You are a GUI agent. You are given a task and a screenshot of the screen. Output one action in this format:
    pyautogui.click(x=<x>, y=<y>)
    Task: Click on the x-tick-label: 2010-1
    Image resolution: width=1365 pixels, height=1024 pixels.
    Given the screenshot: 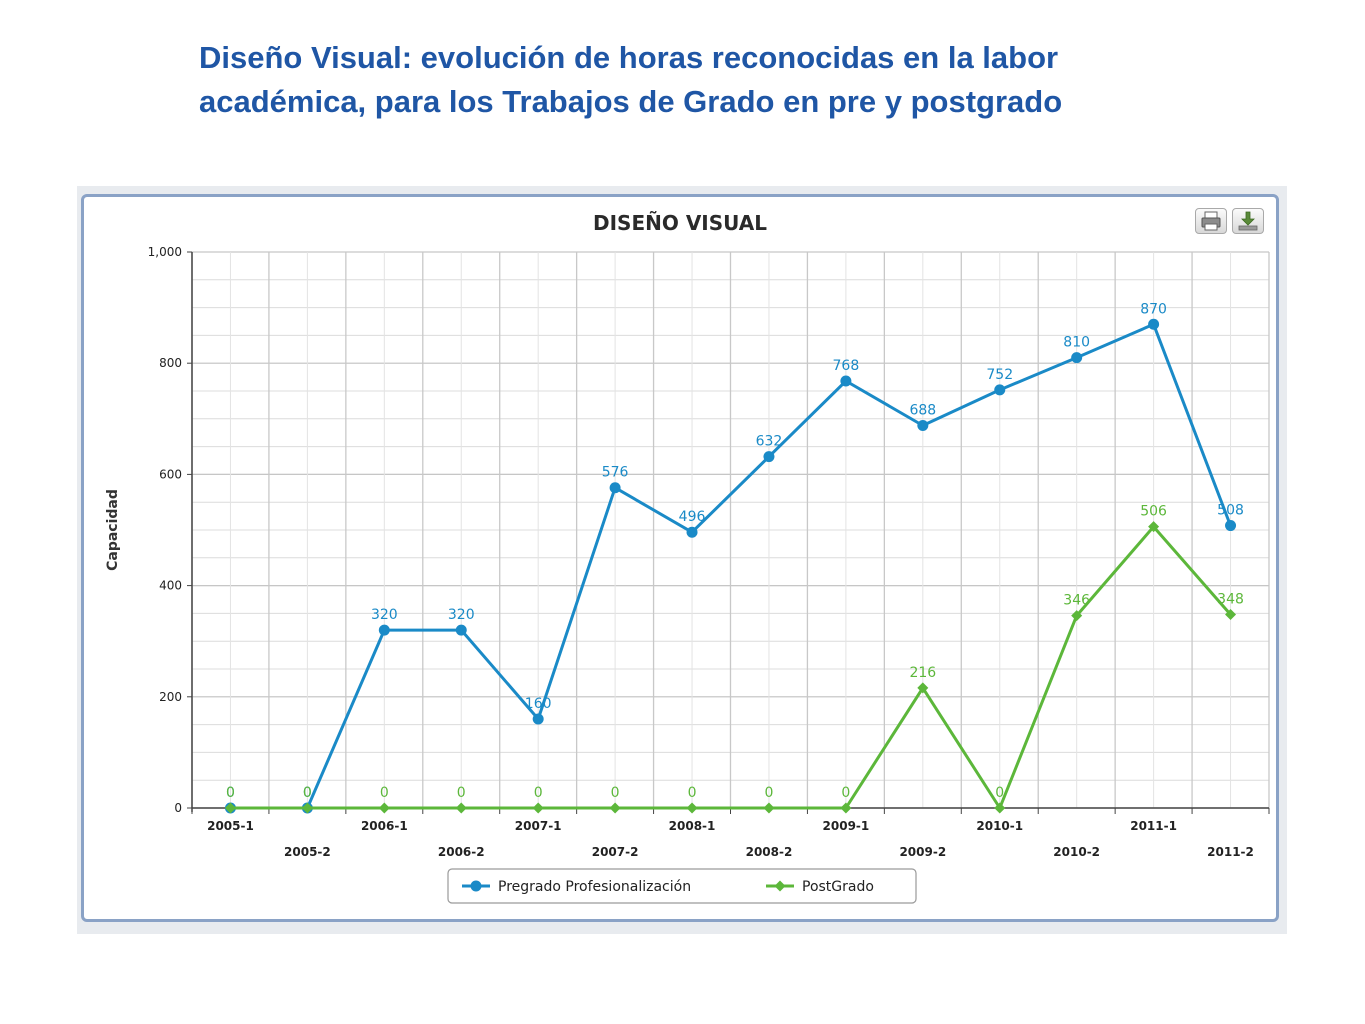 What is the action you would take?
    pyautogui.click(x=999, y=826)
    